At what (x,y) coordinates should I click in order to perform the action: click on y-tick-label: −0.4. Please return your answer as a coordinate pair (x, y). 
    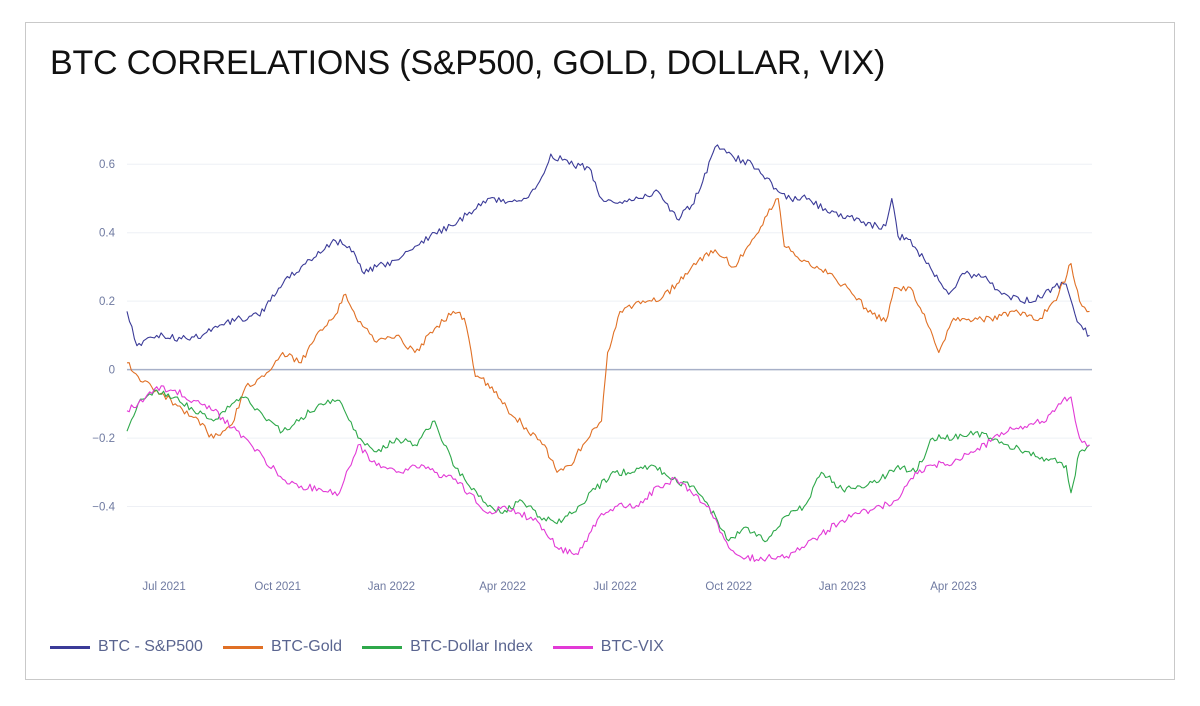
    Looking at the image, I should click on (103, 508).